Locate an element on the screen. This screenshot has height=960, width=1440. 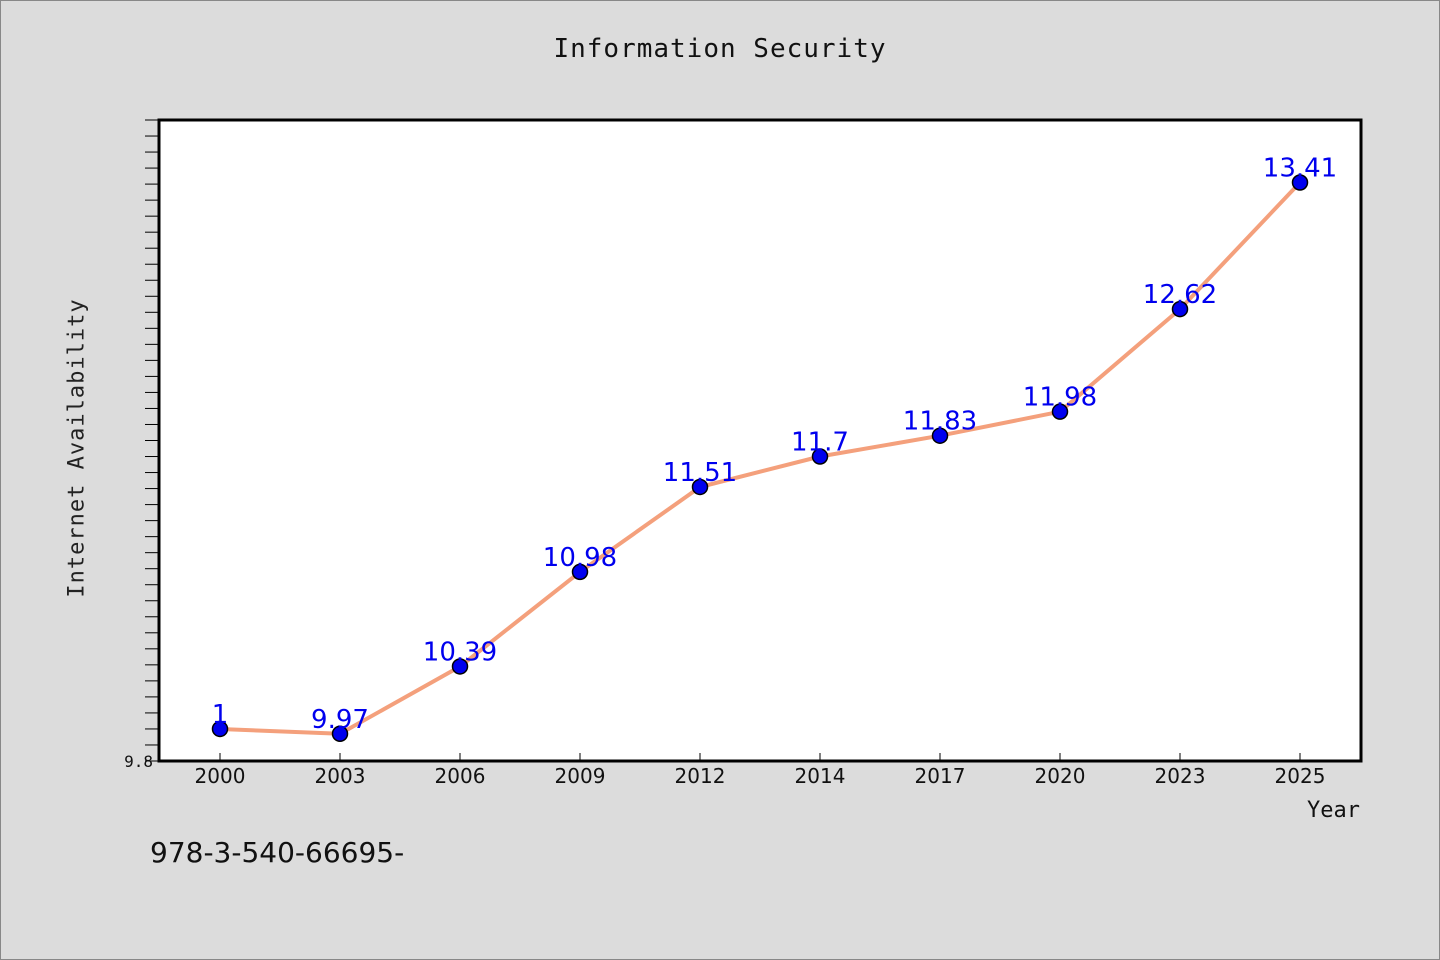
data-label: 11.98 is located at coordinates (1060, 398).